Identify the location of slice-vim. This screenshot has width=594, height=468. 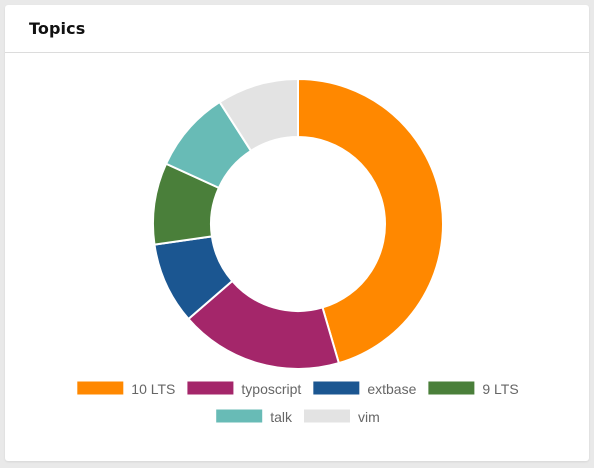
(258, 115).